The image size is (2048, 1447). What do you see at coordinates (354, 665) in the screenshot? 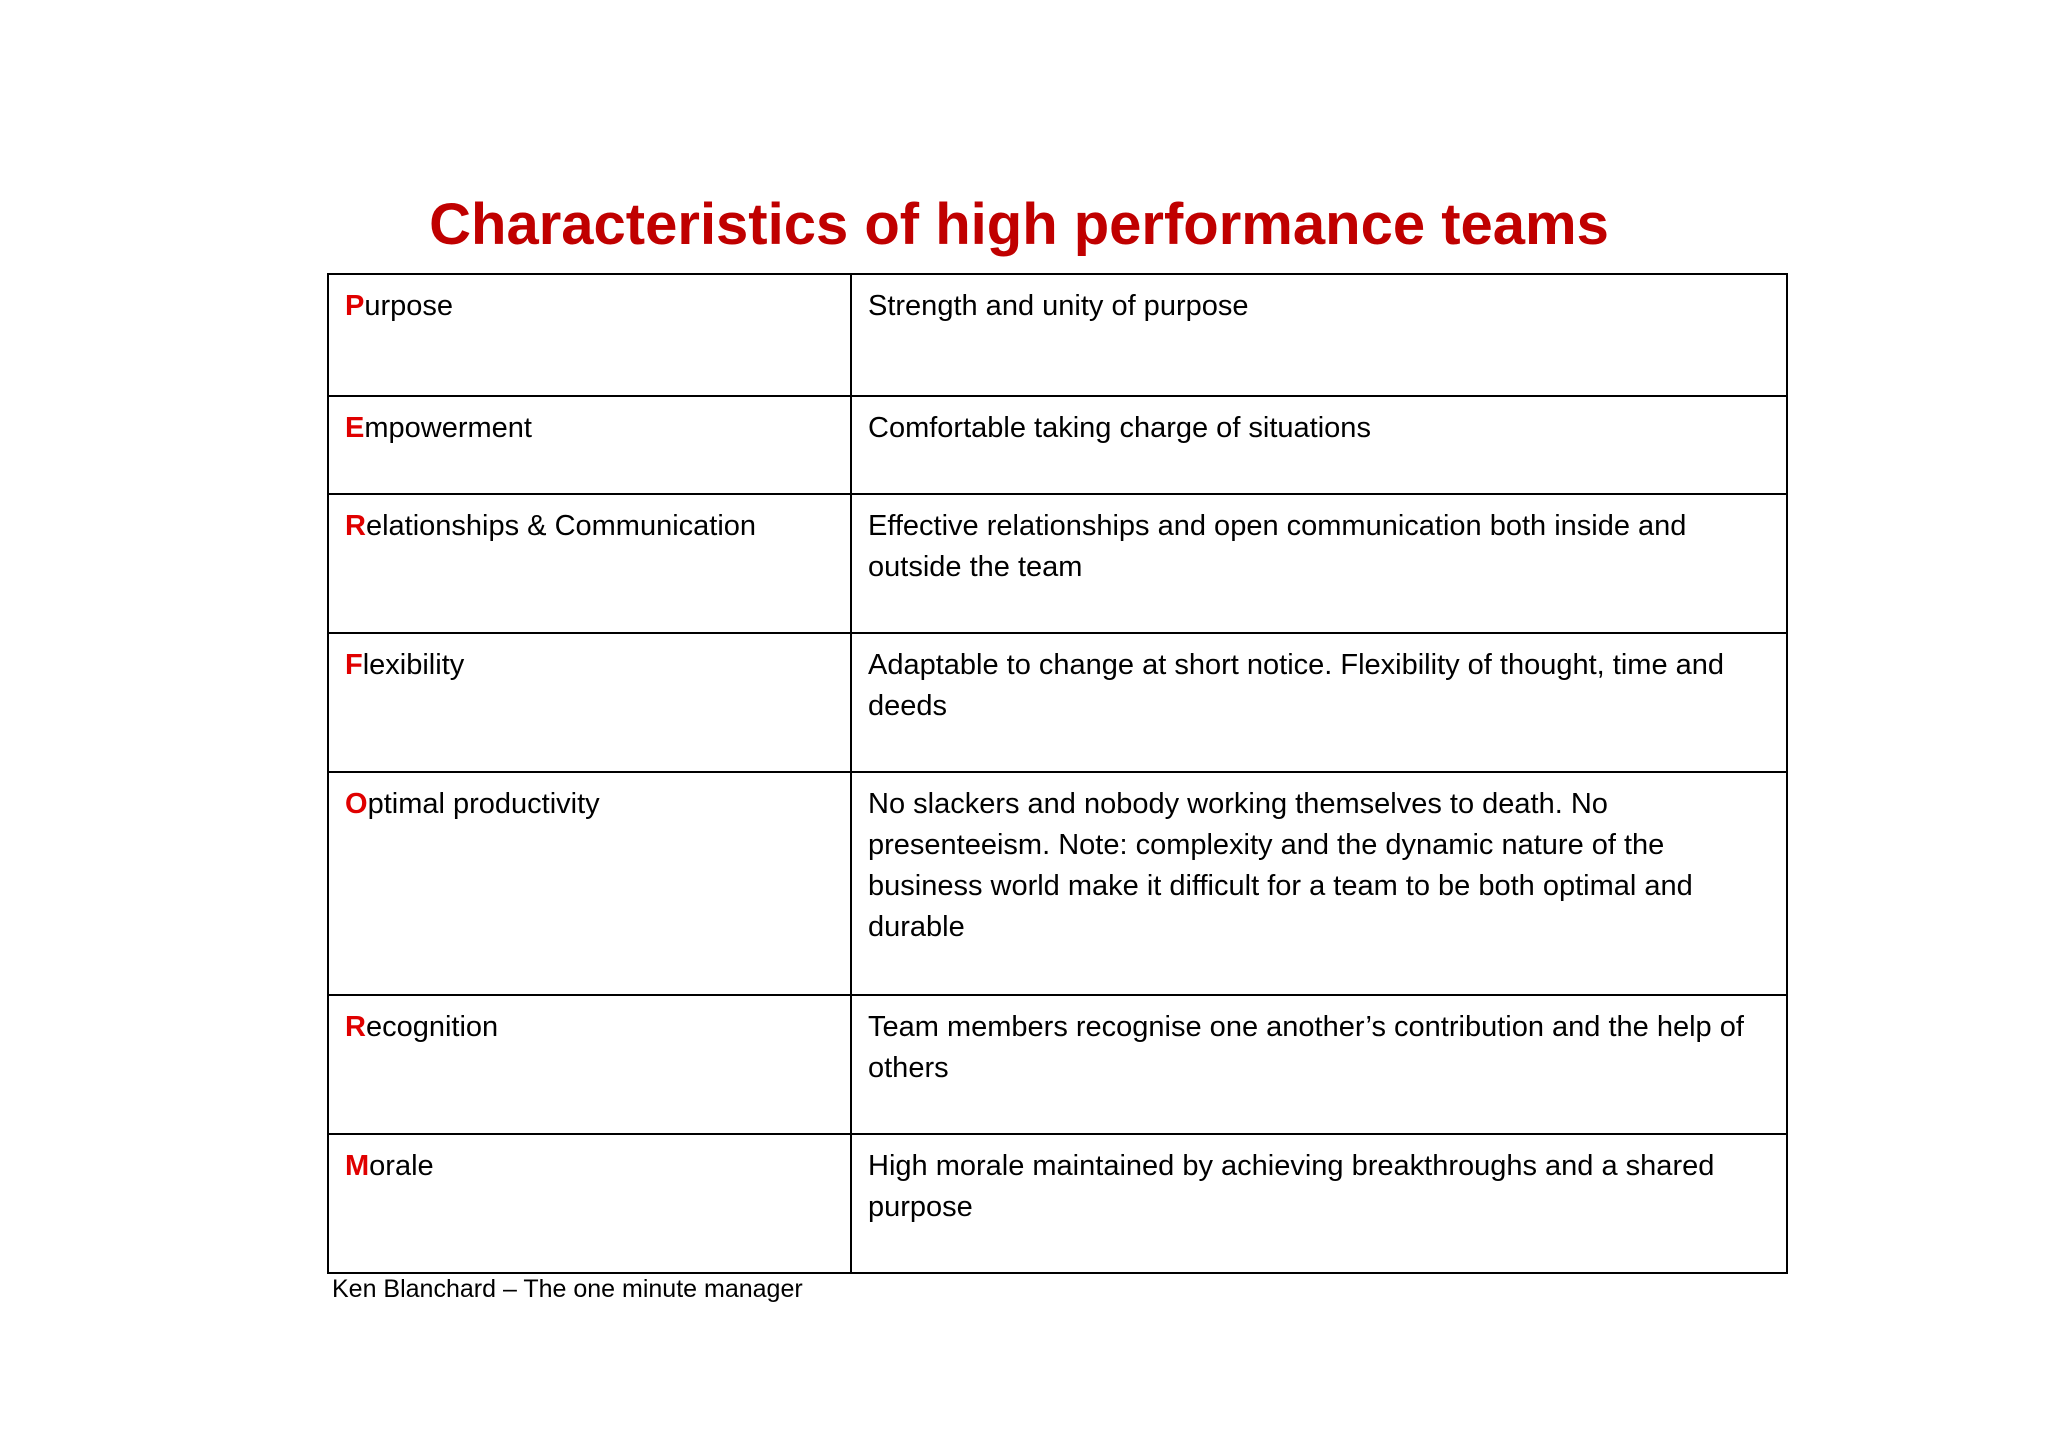
I see `term-initial: F` at bounding box center [354, 665].